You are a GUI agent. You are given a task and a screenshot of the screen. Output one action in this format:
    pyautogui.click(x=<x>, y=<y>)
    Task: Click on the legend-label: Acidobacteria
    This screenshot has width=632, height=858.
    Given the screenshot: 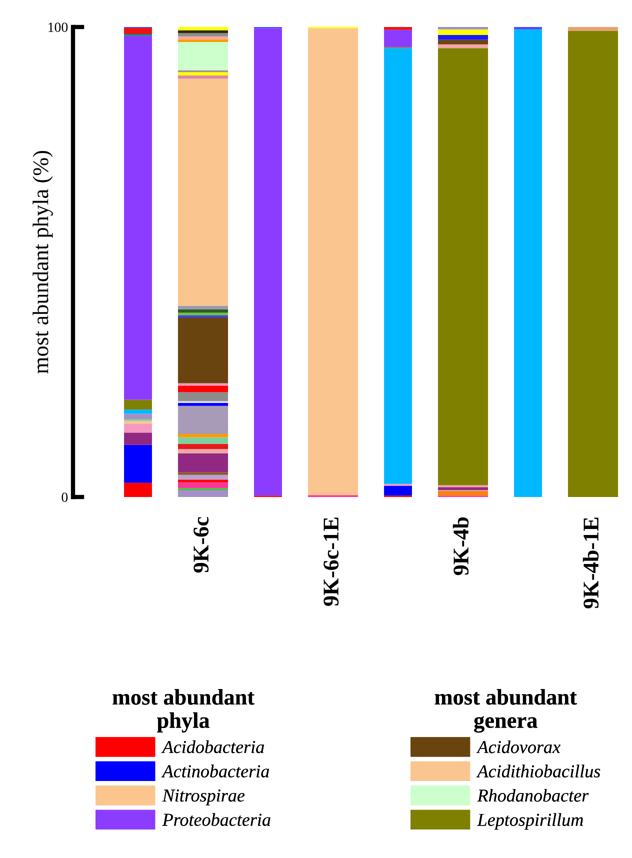 What is the action you would take?
    pyautogui.click(x=212, y=747)
    